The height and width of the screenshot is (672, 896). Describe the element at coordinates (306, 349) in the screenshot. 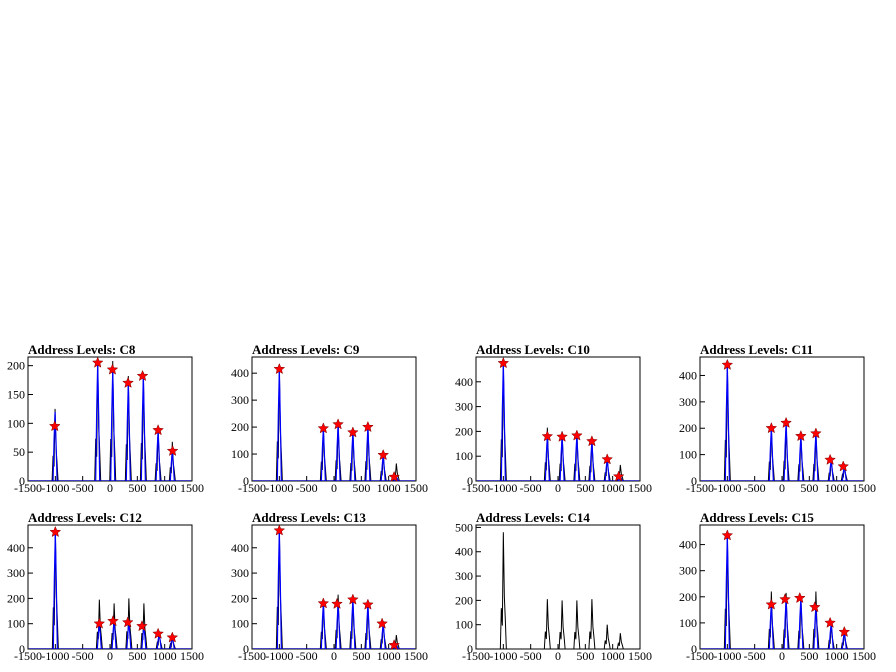

I see `chart-title: Address Levels: C9` at that location.